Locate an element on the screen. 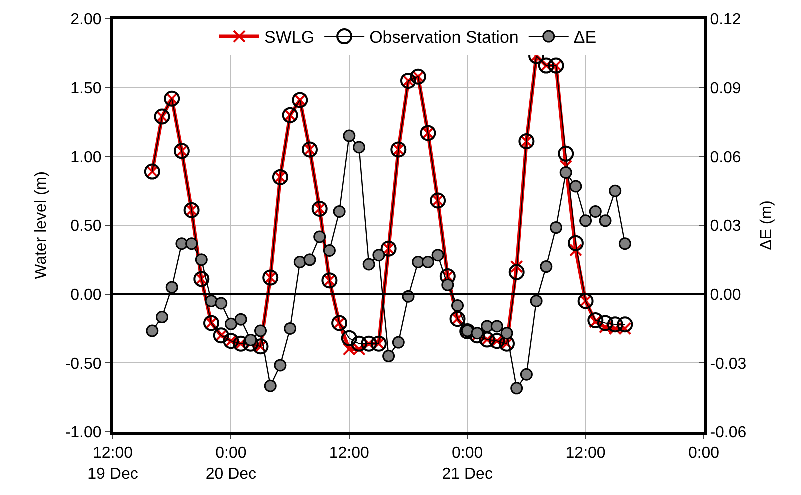 This screenshot has height=495, width=801. y-tick-label: 0.00 is located at coordinates (86, 295).